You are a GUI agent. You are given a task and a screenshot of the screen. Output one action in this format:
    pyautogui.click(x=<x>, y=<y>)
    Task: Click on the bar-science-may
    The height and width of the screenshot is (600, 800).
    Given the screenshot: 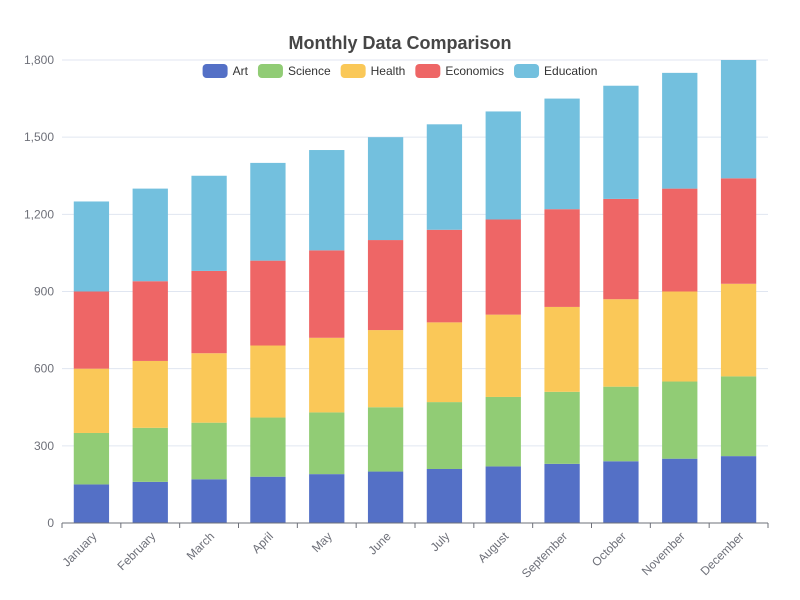 What is the action you would take?
    pyautogui.click(x=327, y=443)
    